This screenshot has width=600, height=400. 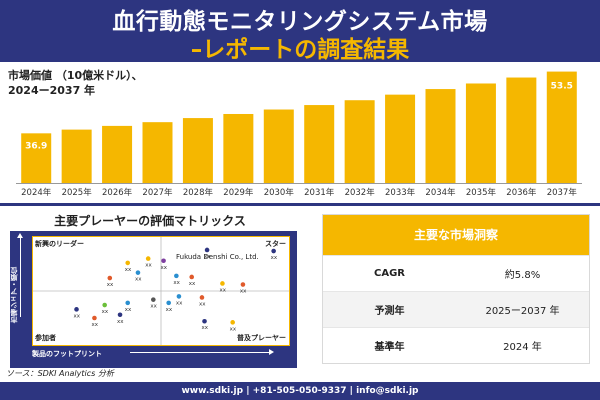 I want to click on quadrant-label-participants: 参加者, so click(x=45, y=338).